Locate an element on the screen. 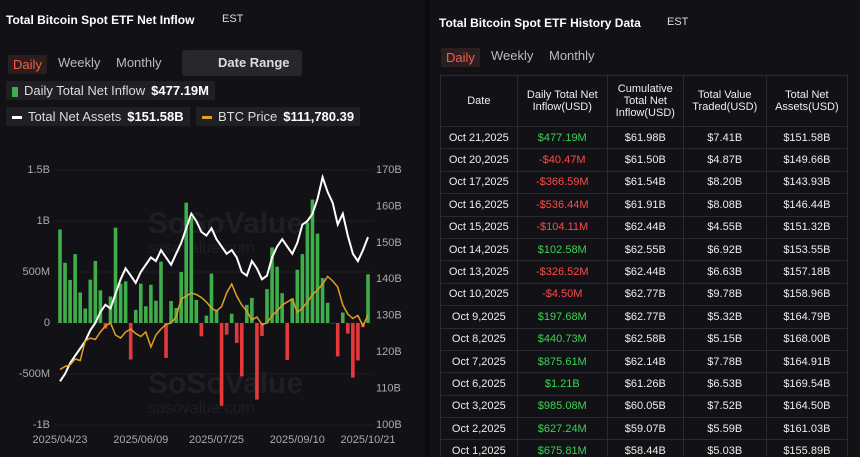 The image size is (860, 457). date-range-button: Date Range is located at coordinates (242, 63).